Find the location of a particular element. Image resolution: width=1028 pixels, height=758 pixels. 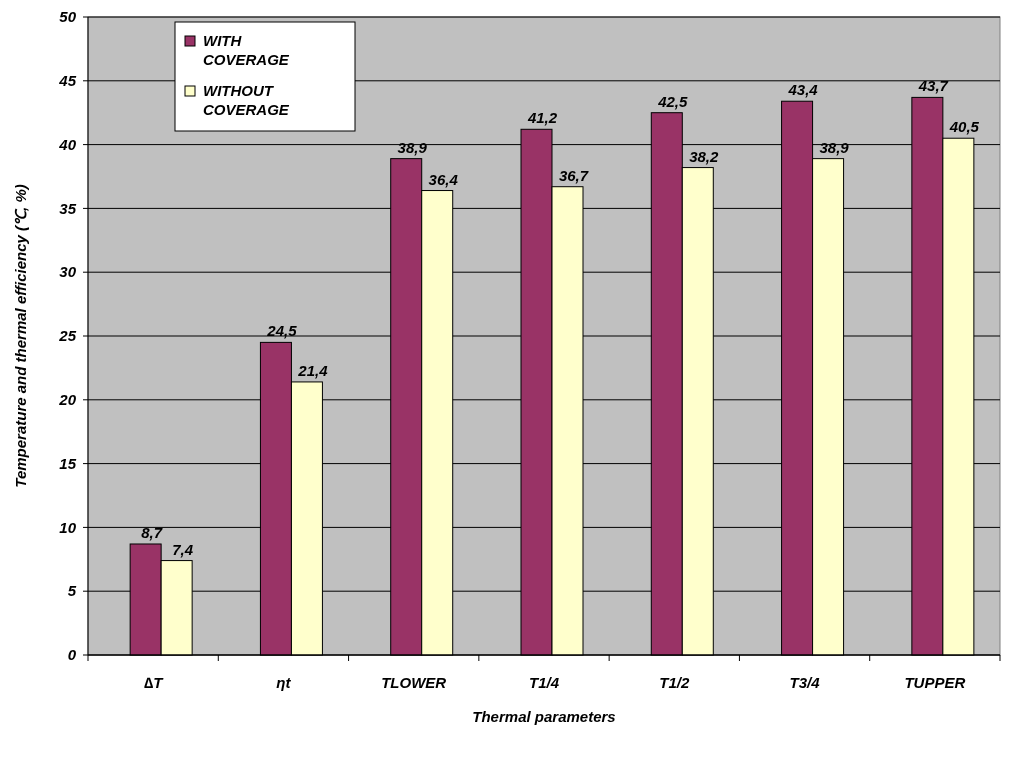

y-tick-label: 20 is located at coordinates (67, 400).